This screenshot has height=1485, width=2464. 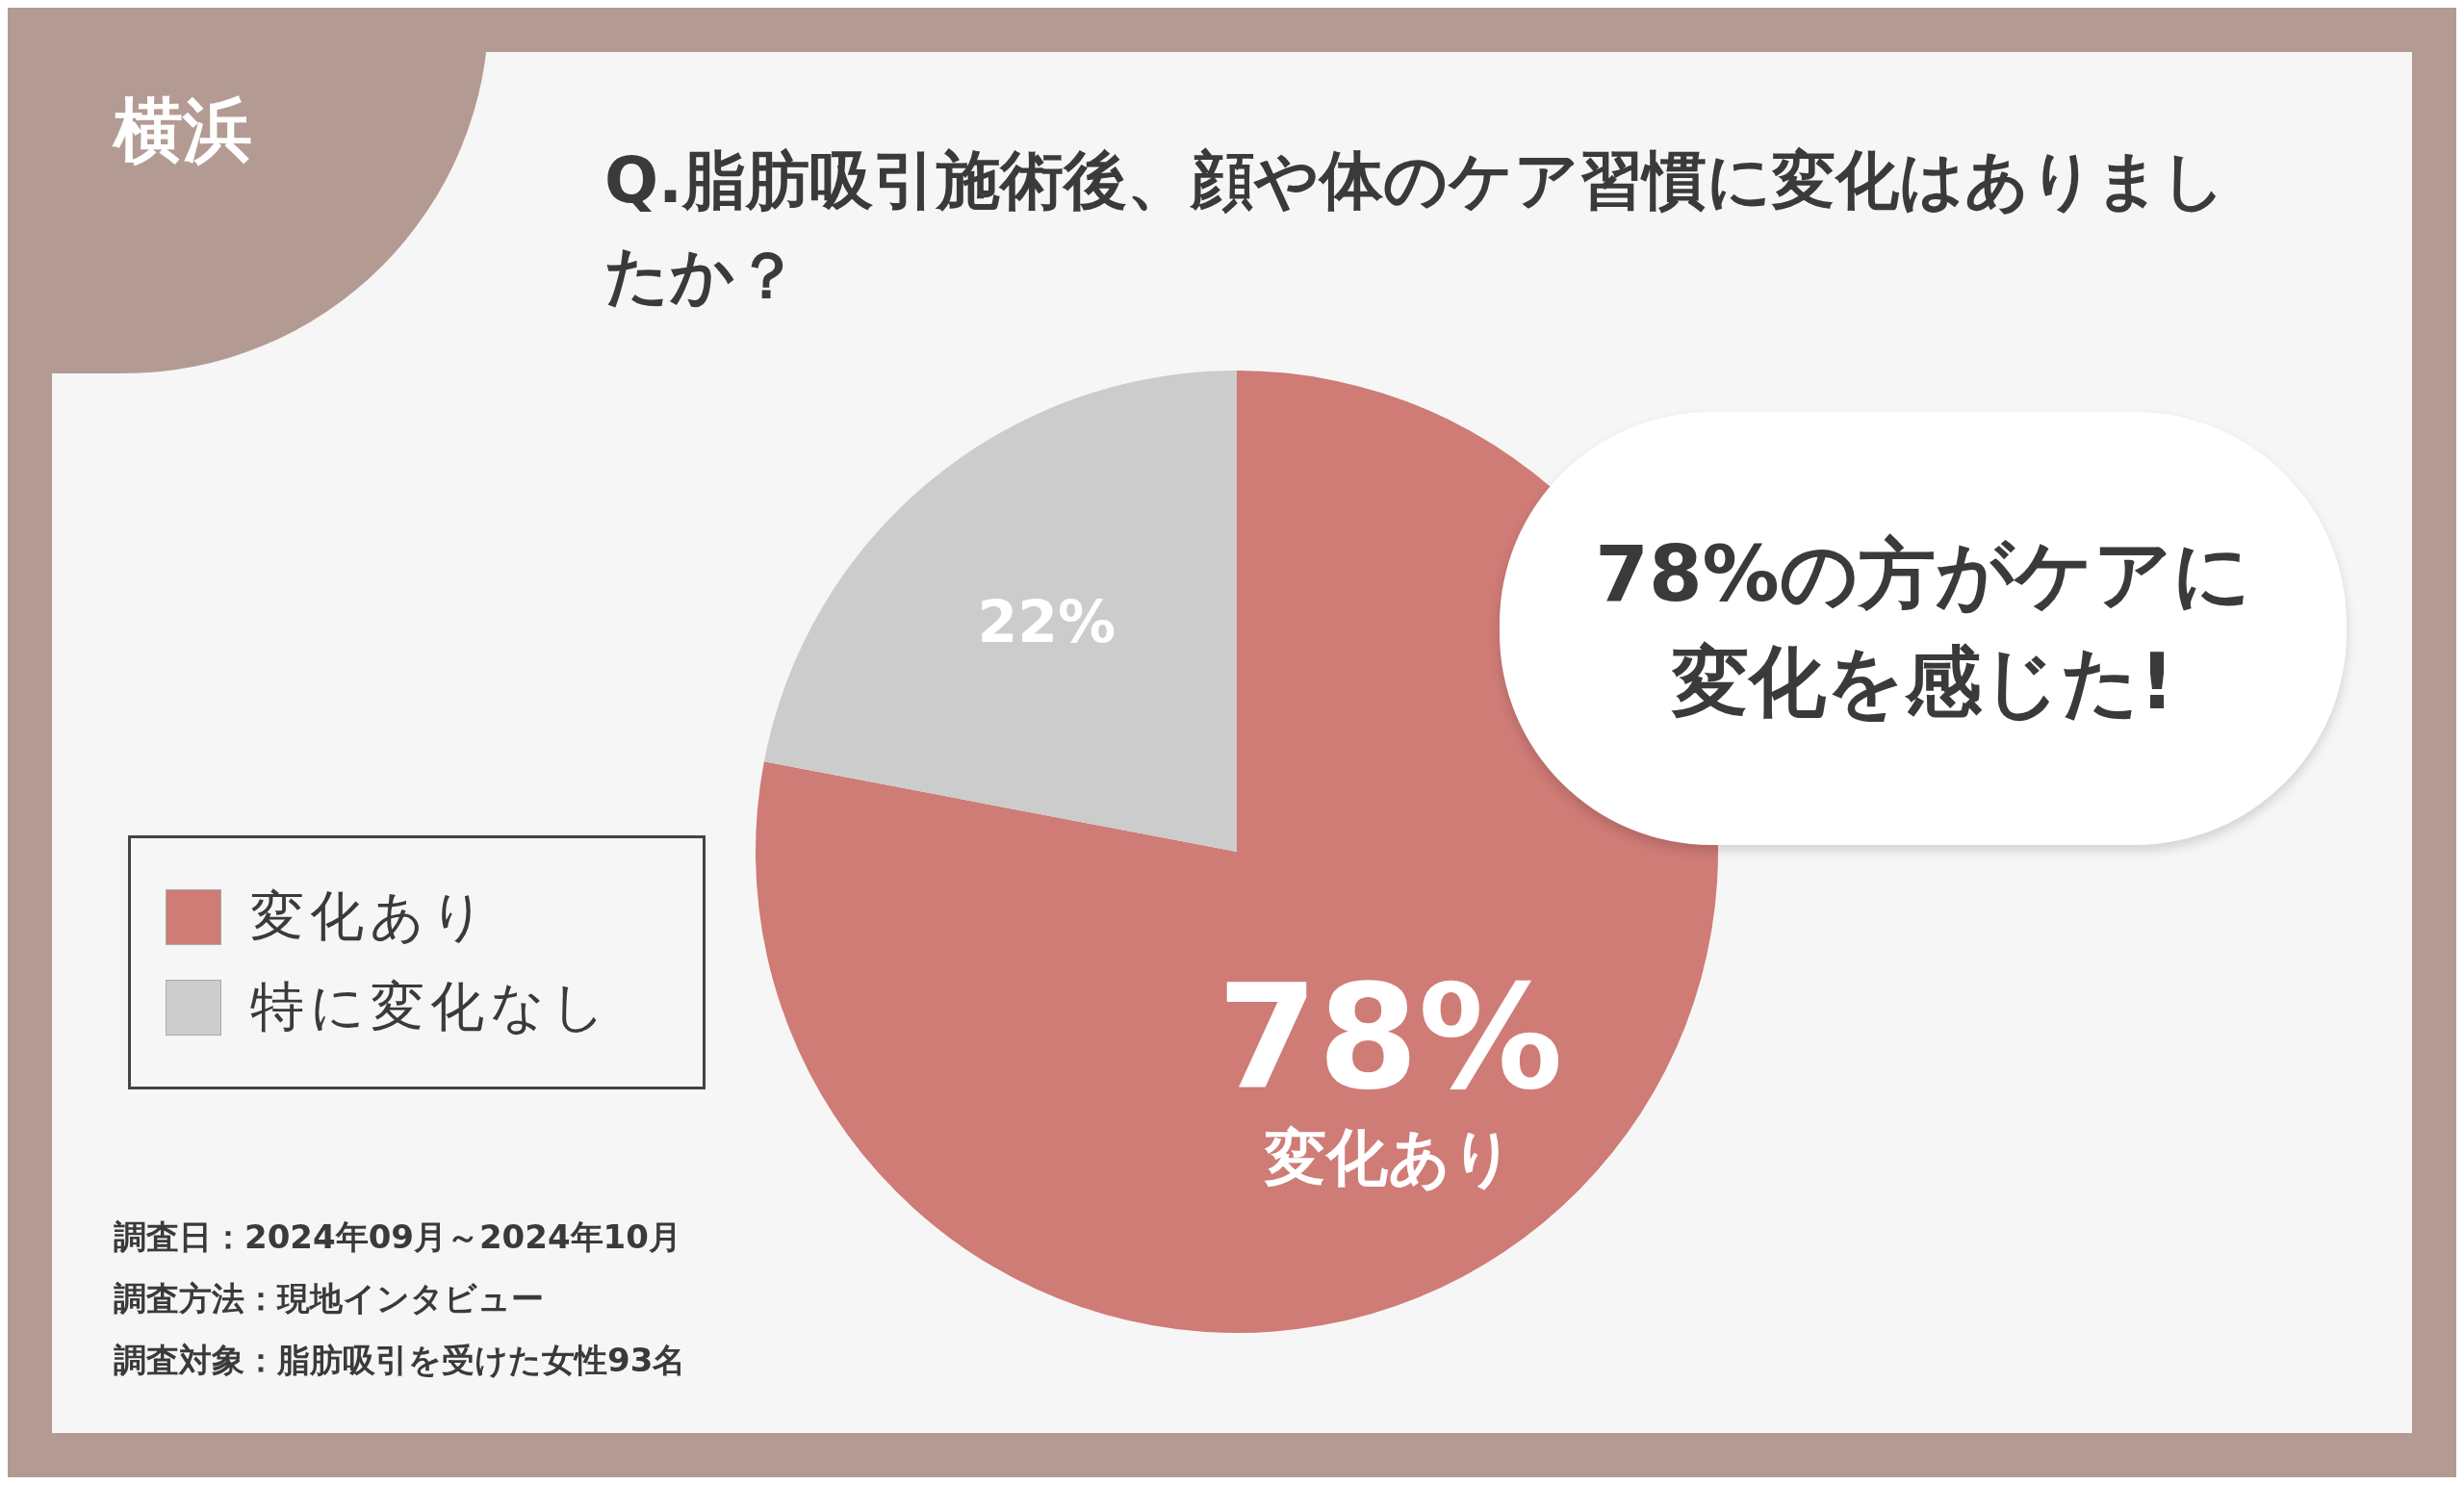 I want to click on data-label: 78%, so click(x=1390, y=1037).